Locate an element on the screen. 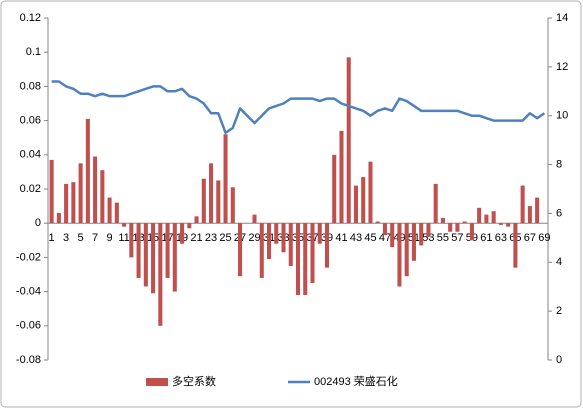  x-tick-label: 1 is located at coordinates (52, 238).